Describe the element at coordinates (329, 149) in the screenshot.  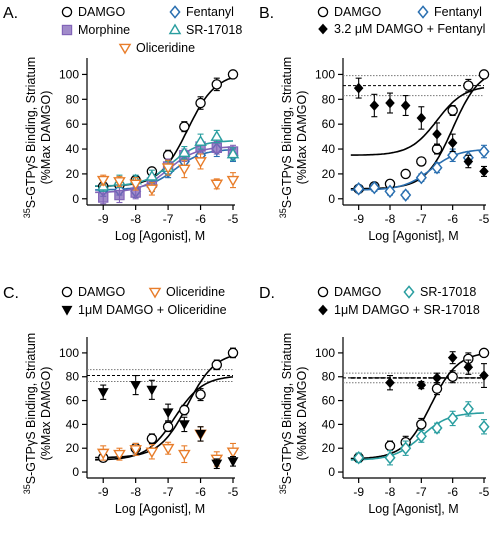
I see `y-tick-label: 40` at that location.